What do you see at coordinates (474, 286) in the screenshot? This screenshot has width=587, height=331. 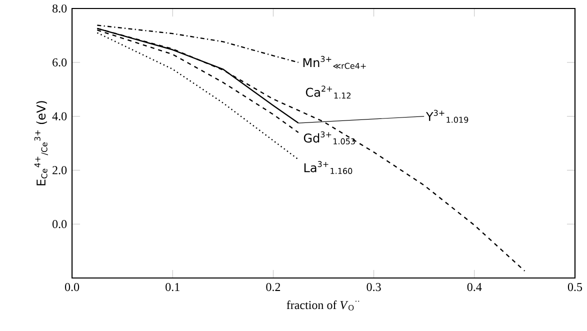 I see `x-tick-label: 0.4` at bounding box center [474, 286].